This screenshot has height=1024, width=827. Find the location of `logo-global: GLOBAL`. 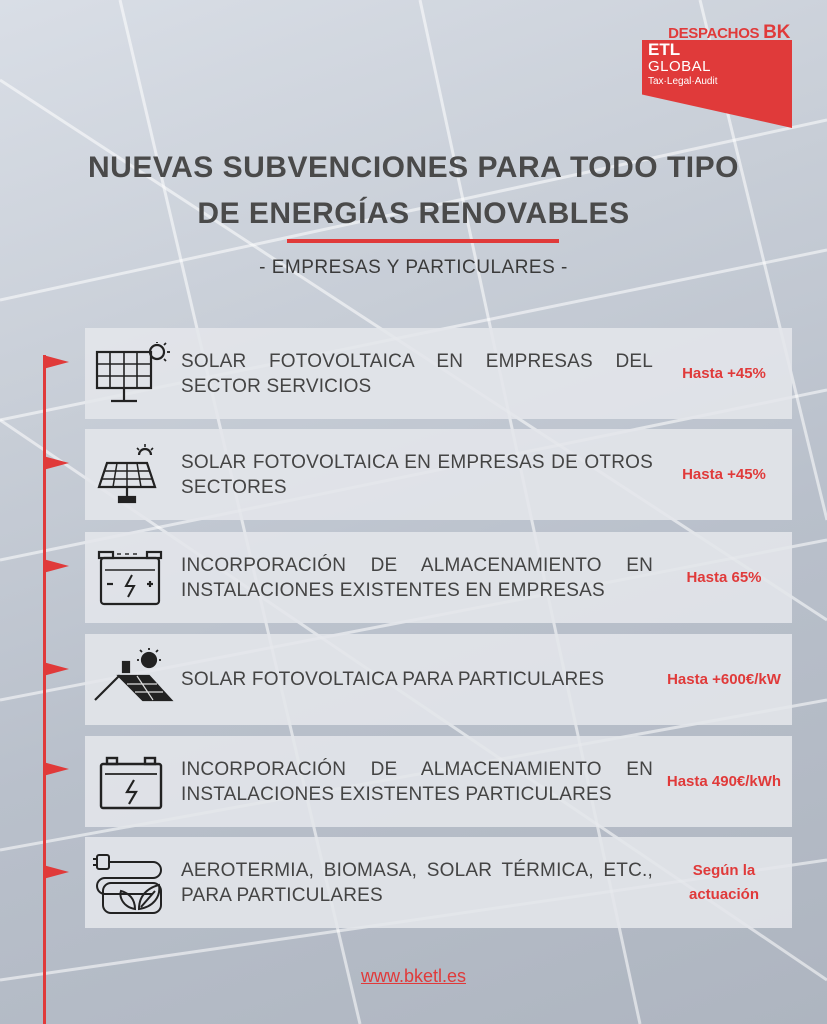

logo-global: GLOBAL is located at coordinates (680, 66).